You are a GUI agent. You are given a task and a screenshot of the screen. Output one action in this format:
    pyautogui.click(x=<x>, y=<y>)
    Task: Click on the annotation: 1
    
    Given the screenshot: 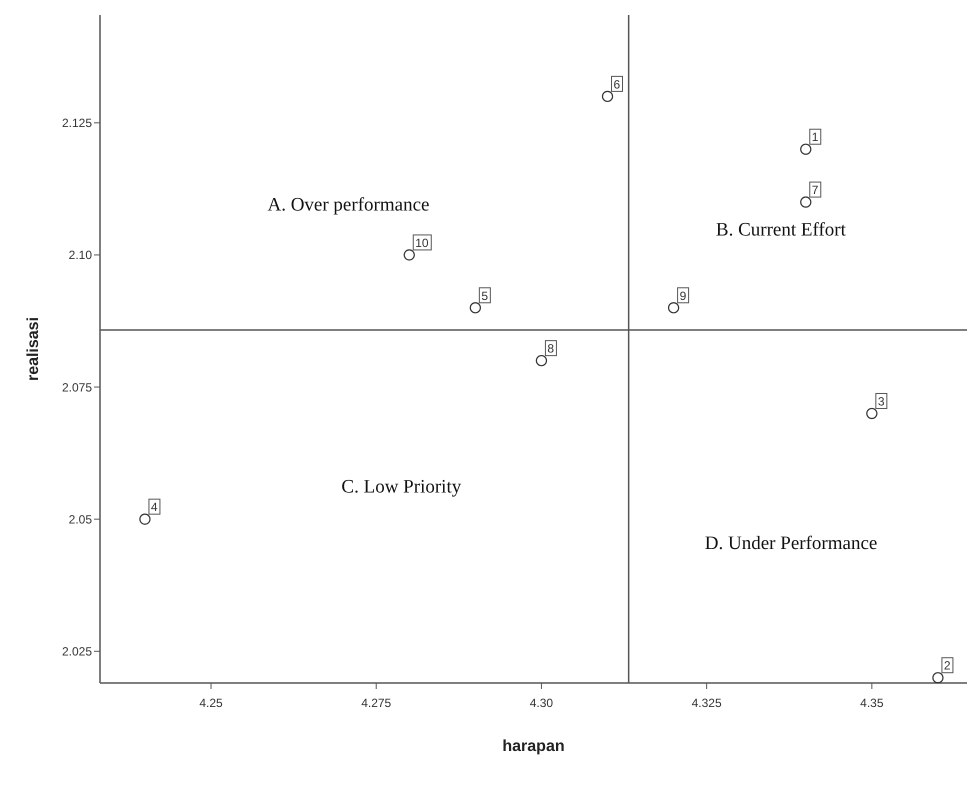 What is the action you would take?
    pyautogui.click(x=815, y=137)
    